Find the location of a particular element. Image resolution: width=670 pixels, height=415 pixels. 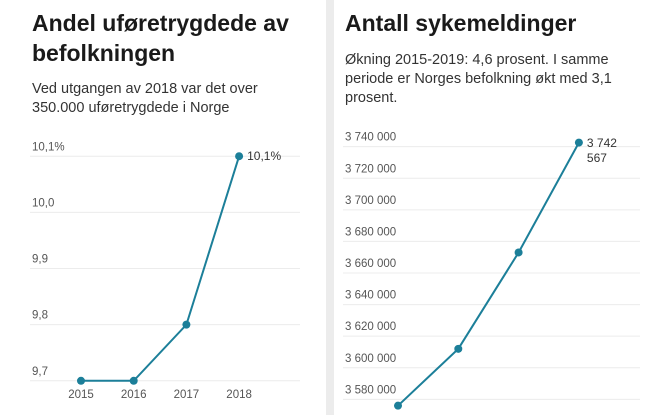

x-tick-label: 2017 is located at coordinates (187, 395).